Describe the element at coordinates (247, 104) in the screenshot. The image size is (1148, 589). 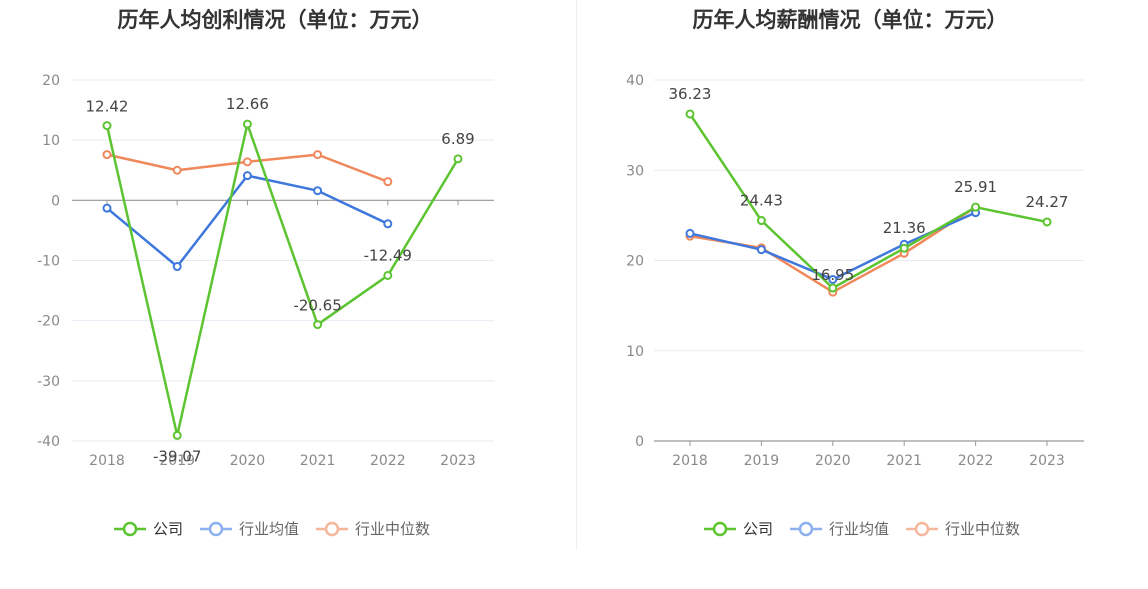
I see `data-label: 12.66` at that location.